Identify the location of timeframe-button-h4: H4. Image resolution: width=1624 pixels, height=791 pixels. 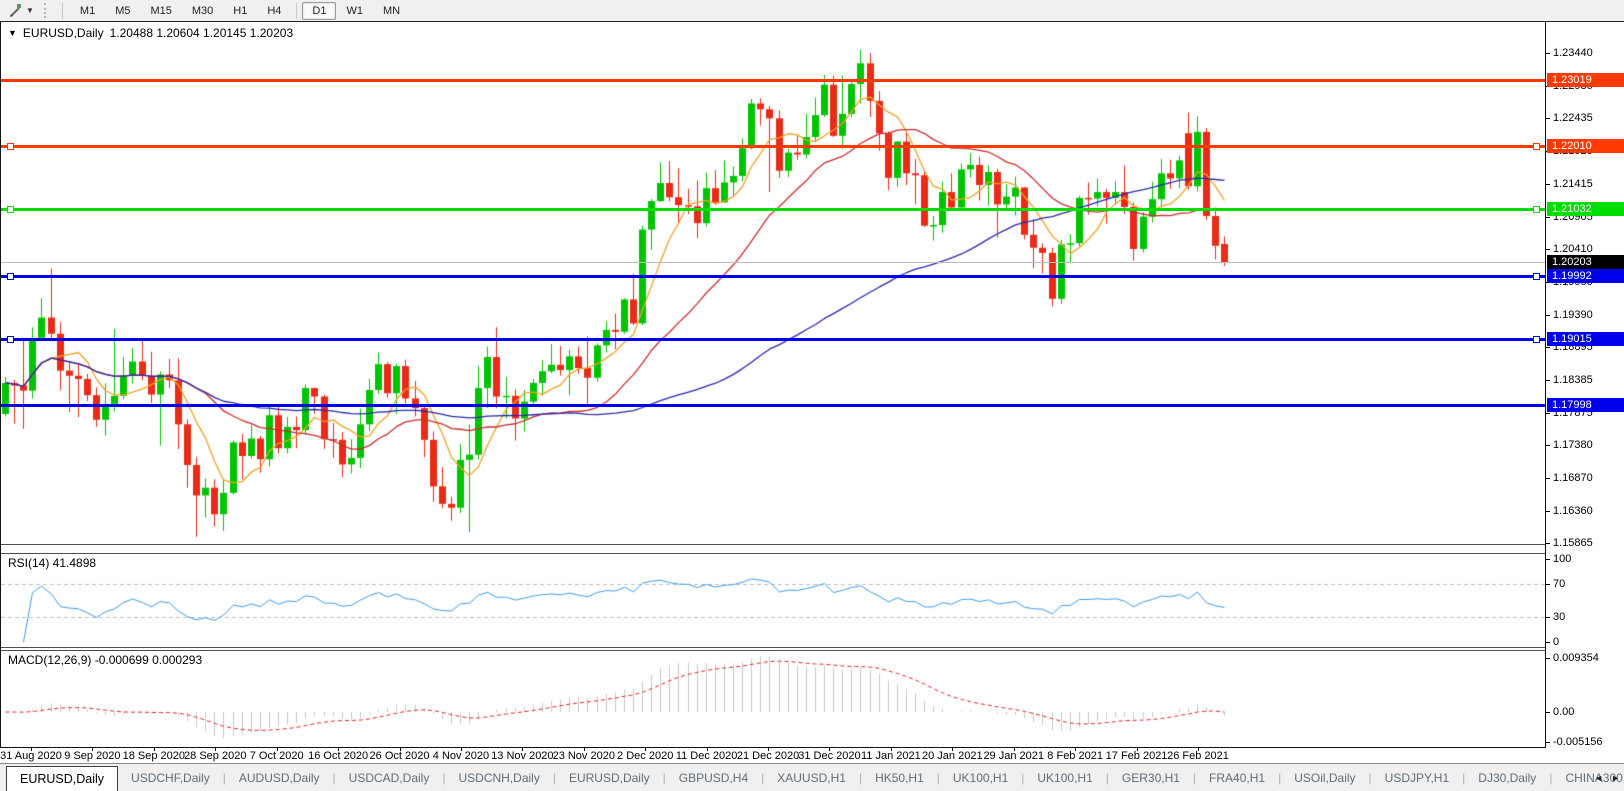
(274, 10).